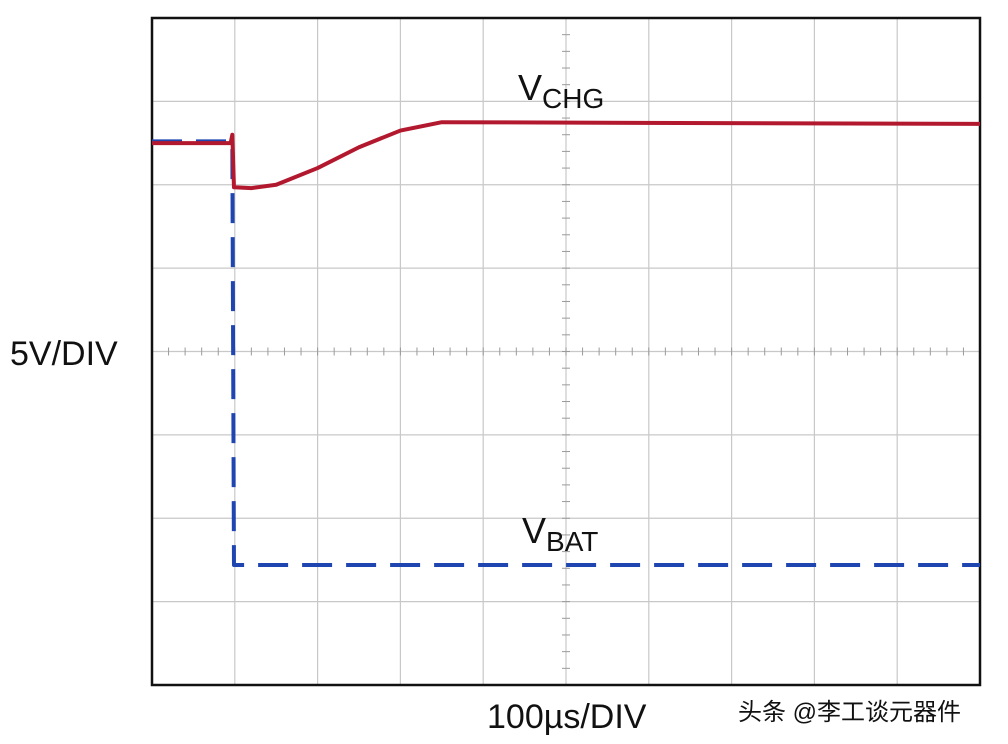 The width and height of the screenshot is (1008, 744). I want to click on series-label: VCHG, so click(561, 90).